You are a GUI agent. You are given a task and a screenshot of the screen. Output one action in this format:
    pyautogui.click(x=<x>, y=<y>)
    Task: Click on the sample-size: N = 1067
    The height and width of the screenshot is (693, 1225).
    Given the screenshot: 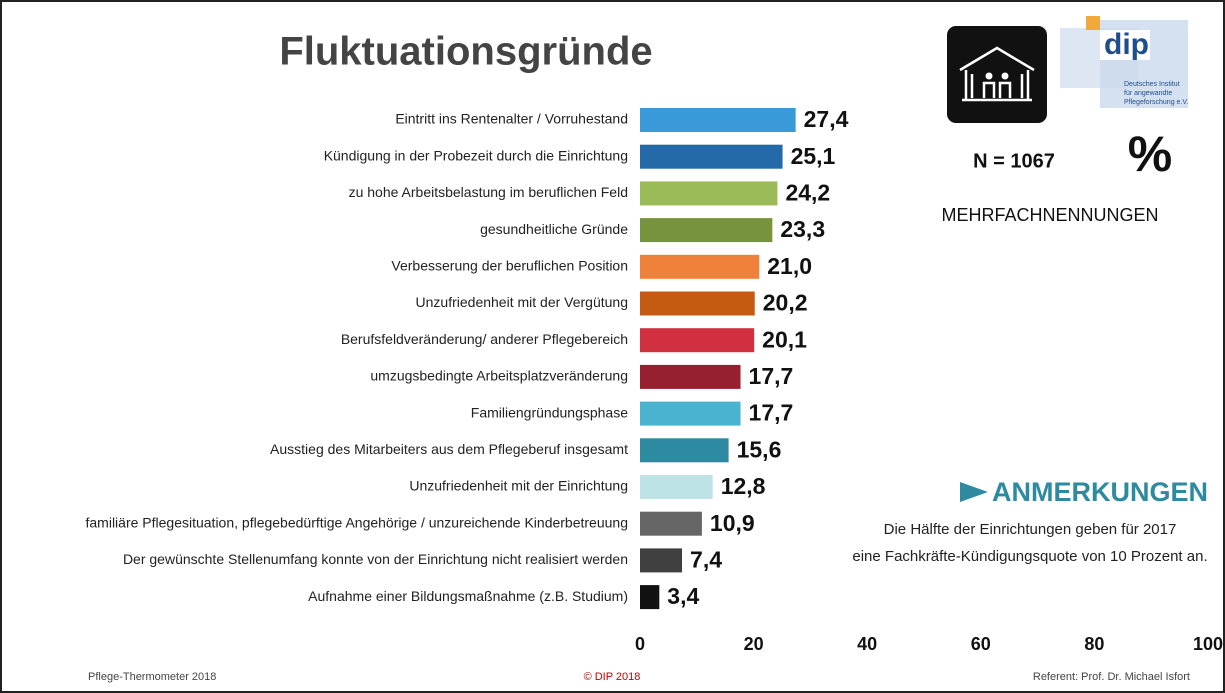 What is the action you would take?
    pyautogui.click(x=1014, y=161)
    